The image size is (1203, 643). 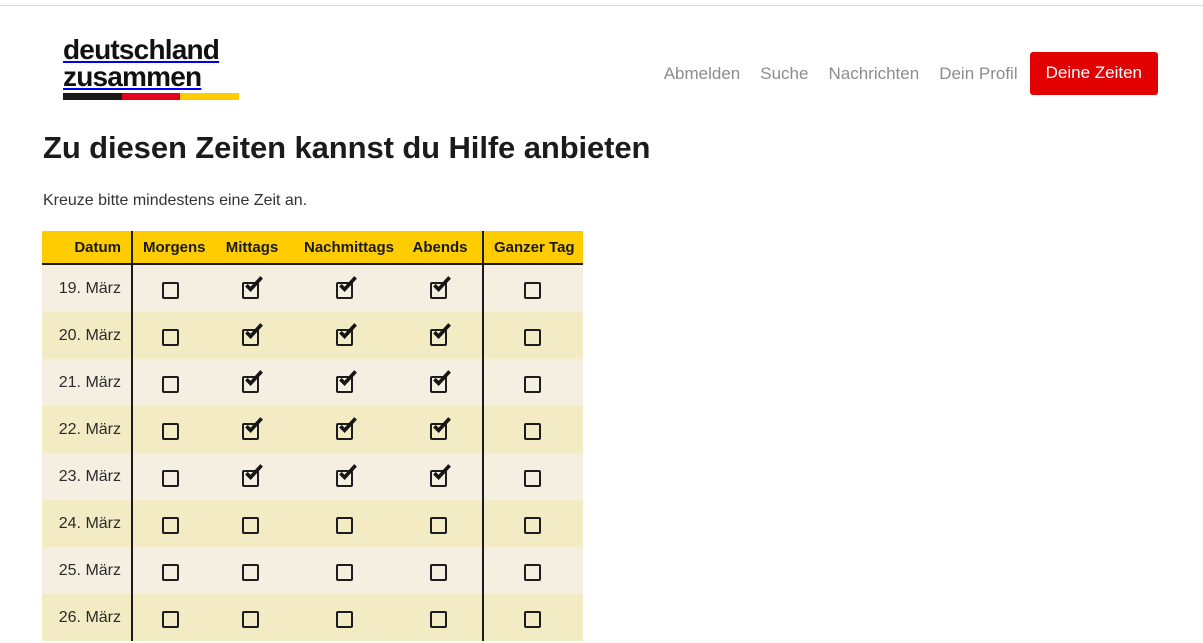 What do you see at coordinates (978, 73) in the screenshot?
I see `nav-link-dein-profil: Dein Profil` at bounding box center [978, 73].